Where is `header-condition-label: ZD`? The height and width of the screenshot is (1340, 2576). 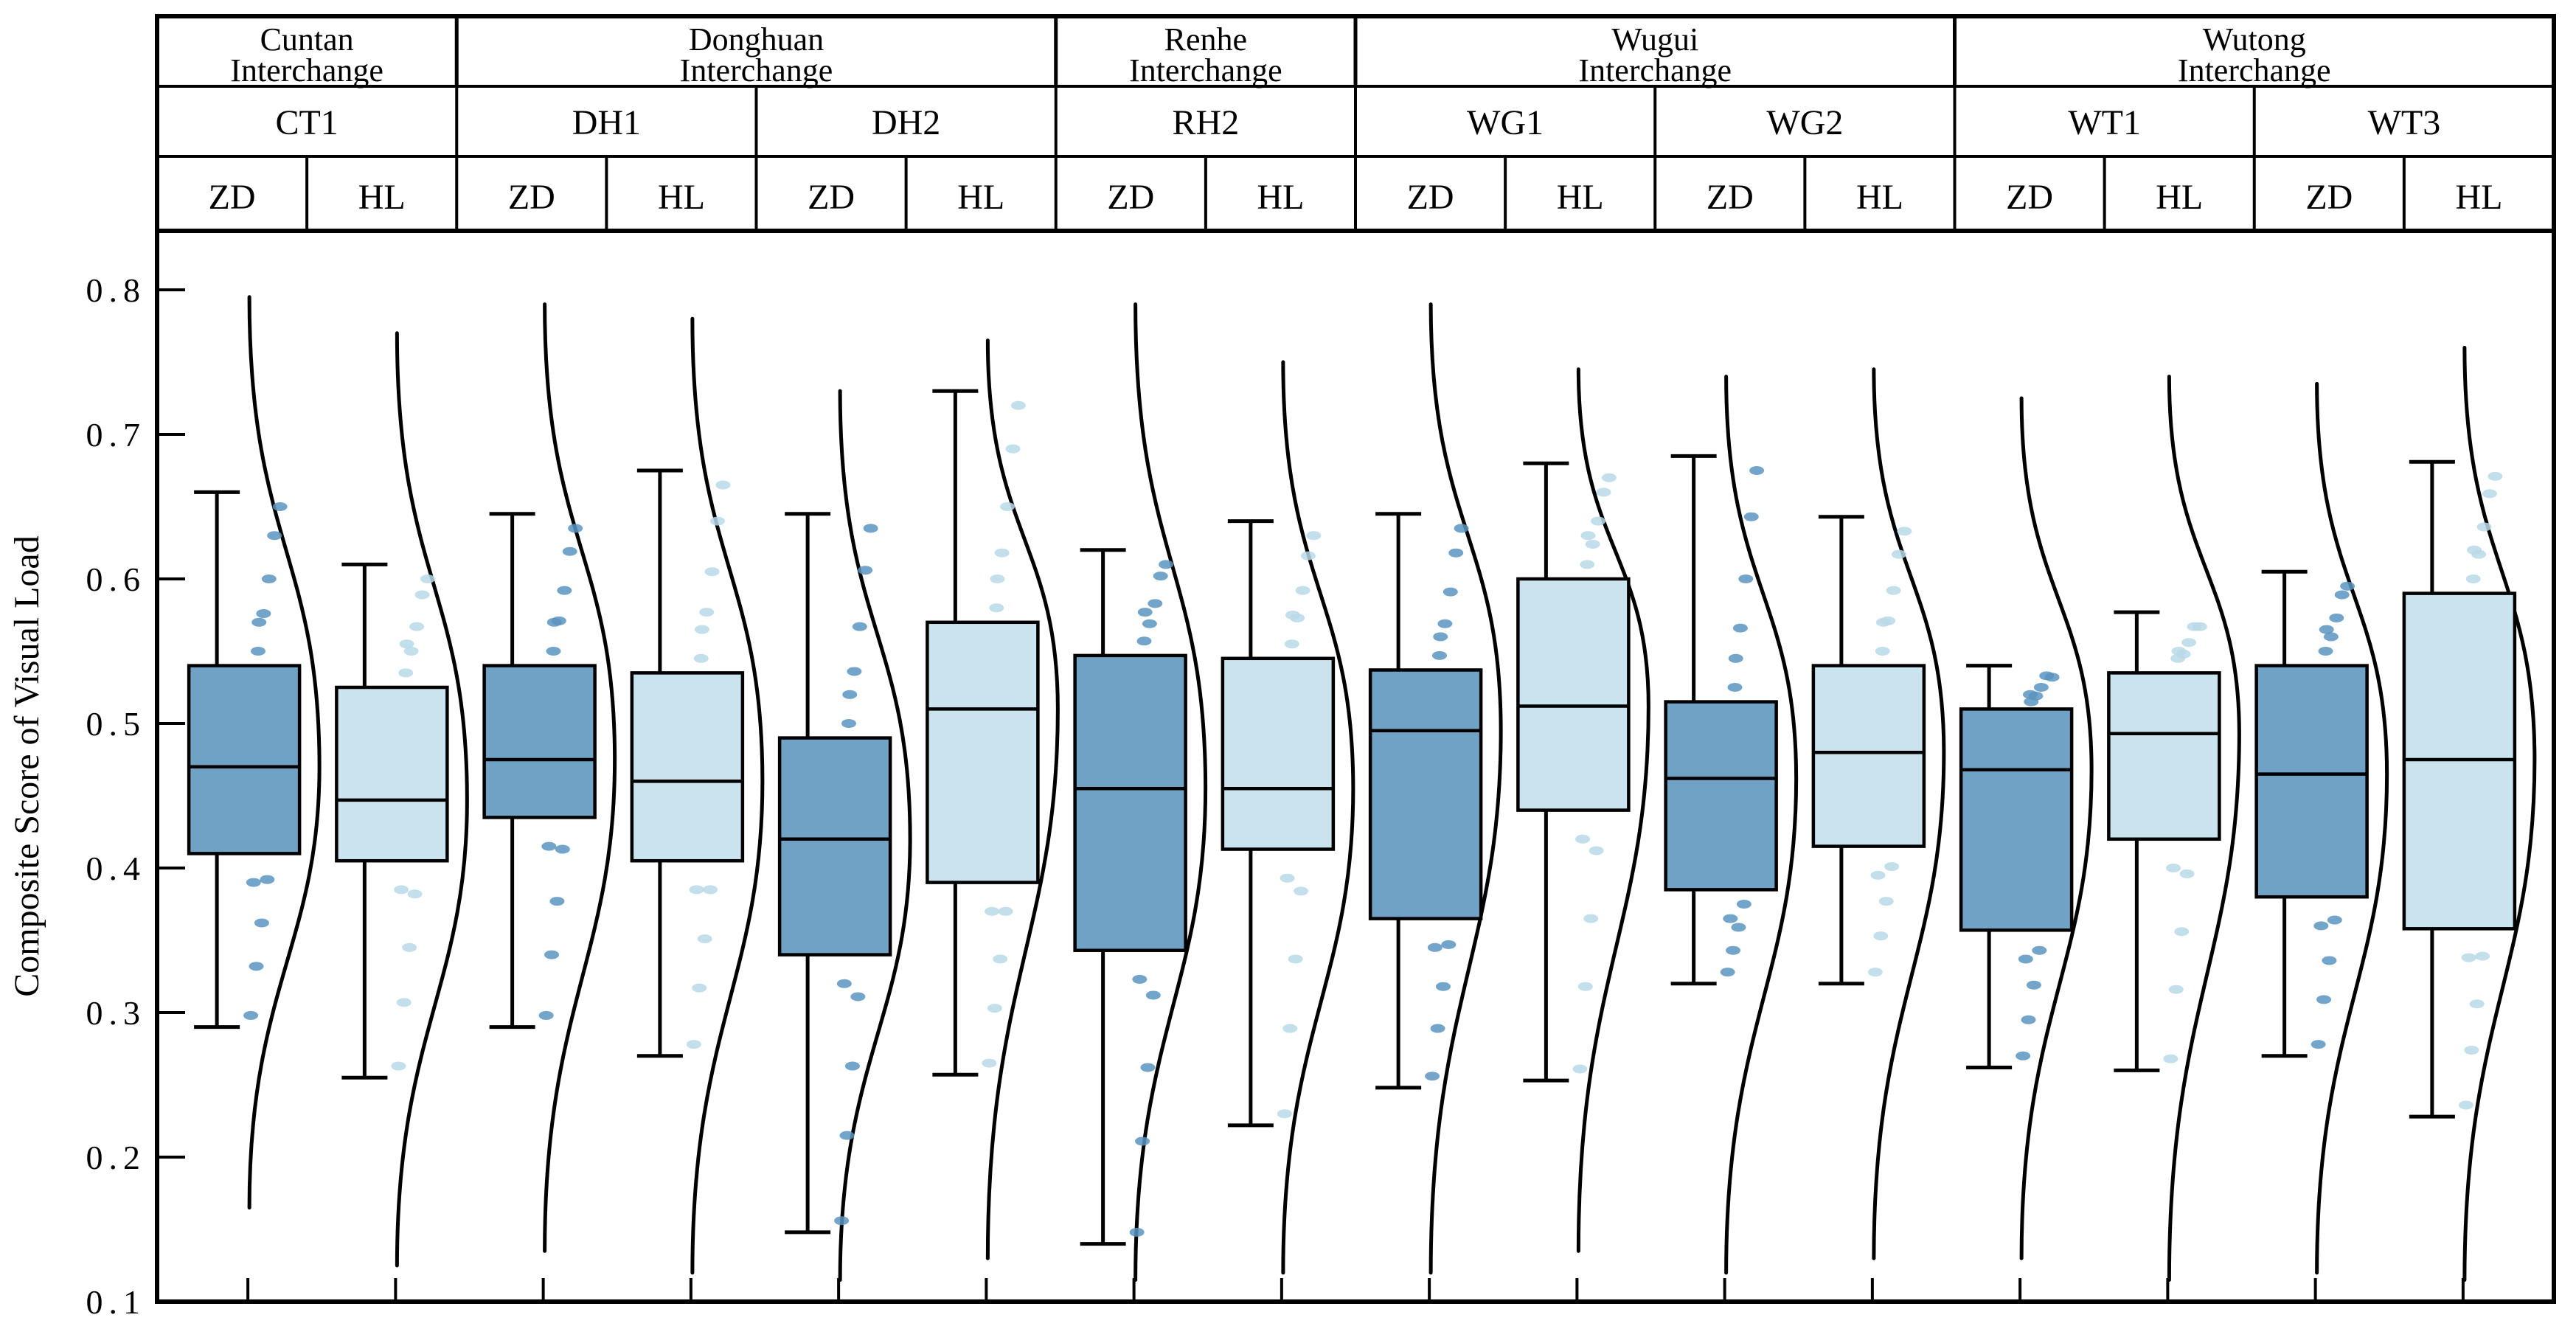 header-condition-label: ZD is located at coordinates (2029, 197).